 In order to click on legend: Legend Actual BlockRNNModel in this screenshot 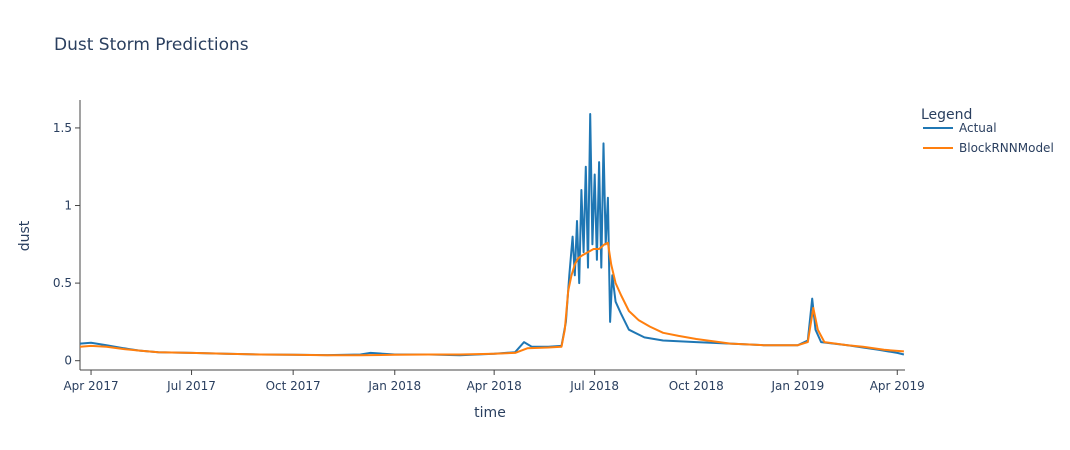, I will do `click(987, 131)`.